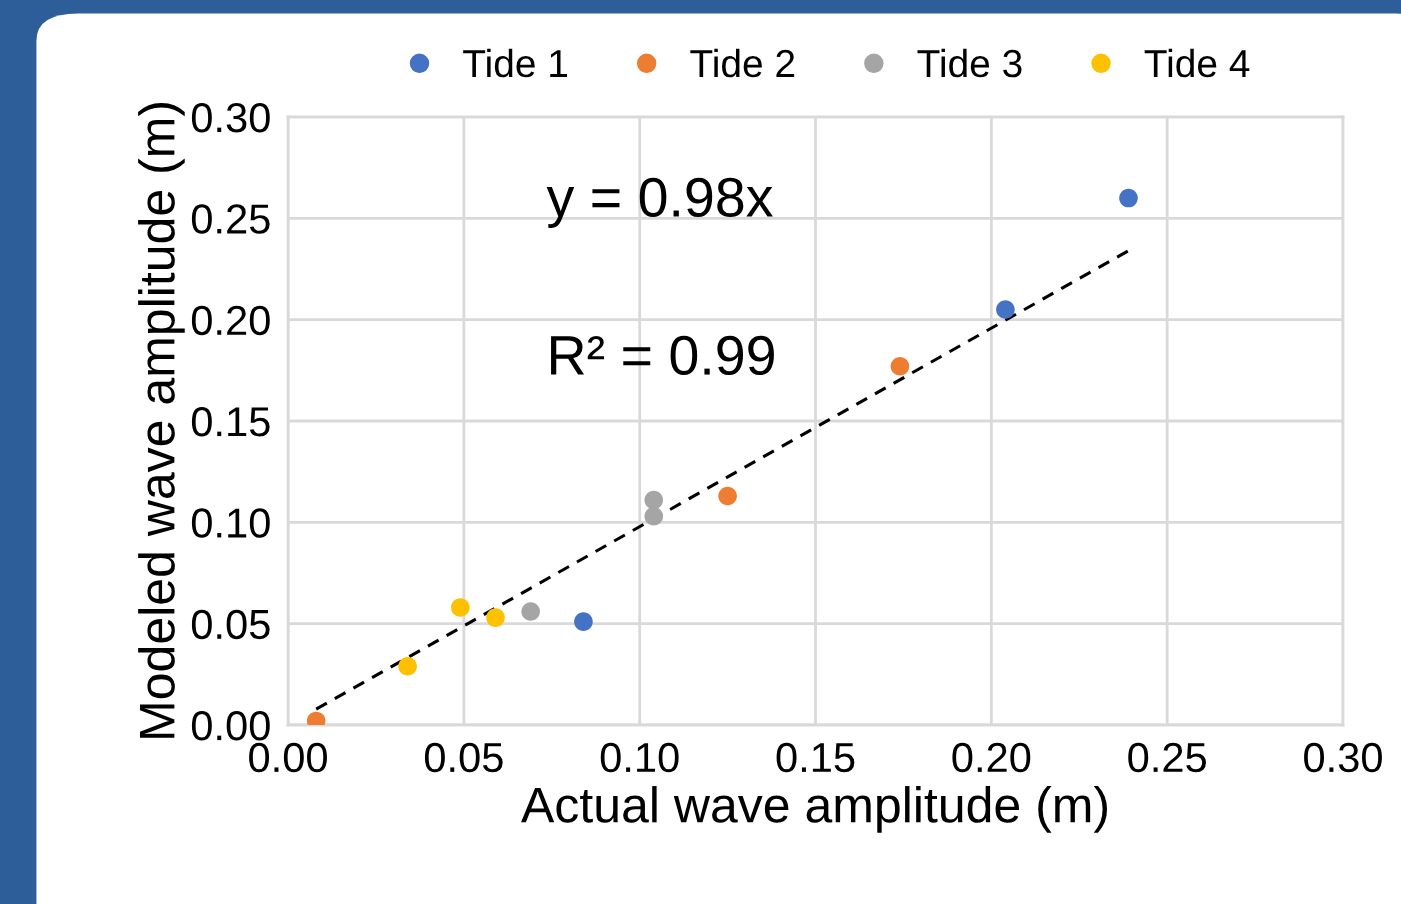 This screenshot has height=904, width=1401. Describe the element at coordinates (230, 523) in the screenshot. I see `y-tick-label: 0.10` at that location.